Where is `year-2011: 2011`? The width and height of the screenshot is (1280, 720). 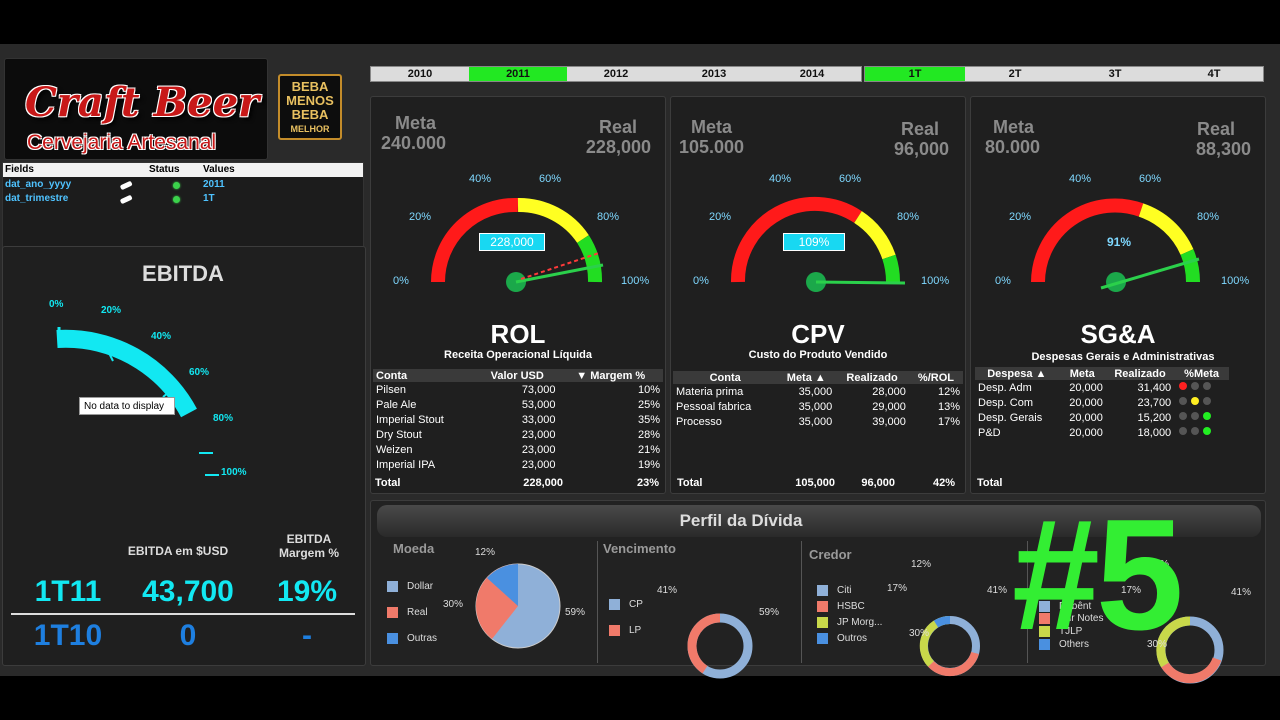
year-2011: 2011 is located at coordinates (518, 74).